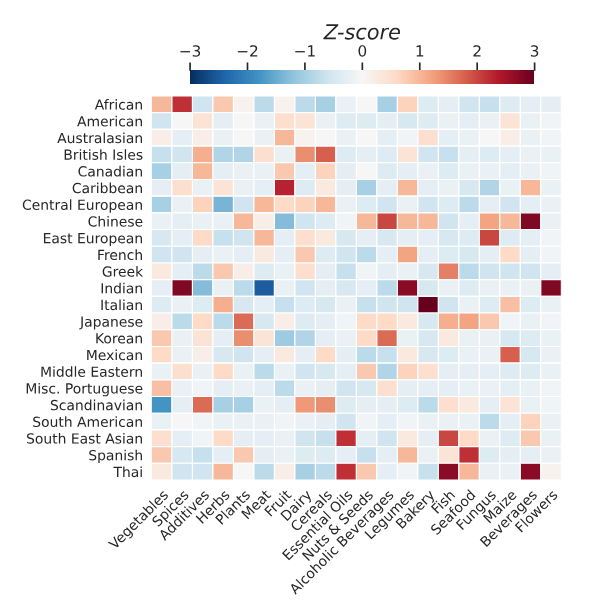  I want to click on color-bar-title: Z-score, so click(362, 32).